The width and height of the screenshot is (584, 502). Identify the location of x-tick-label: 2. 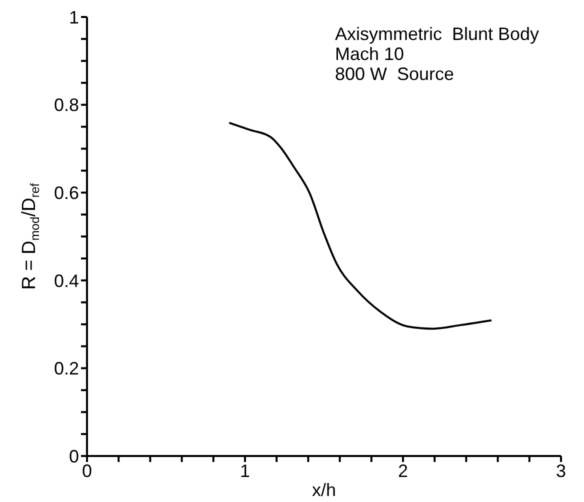
(403, 470).